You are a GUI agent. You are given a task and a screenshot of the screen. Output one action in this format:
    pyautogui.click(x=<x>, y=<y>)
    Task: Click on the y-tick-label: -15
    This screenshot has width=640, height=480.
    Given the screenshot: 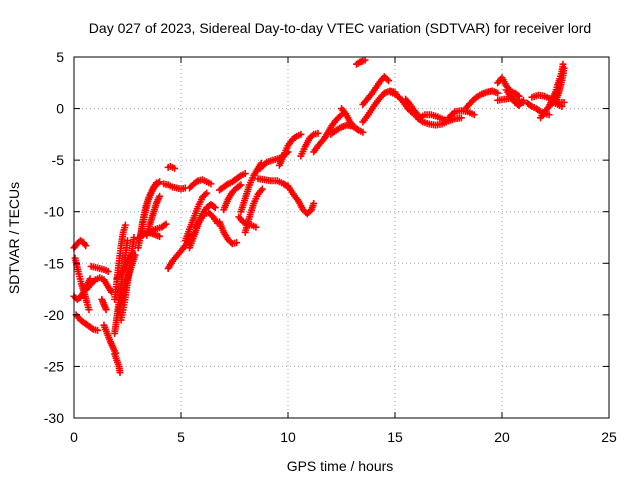 What is the action you would take?
    pyautogui.click(x=54, y=263)
    